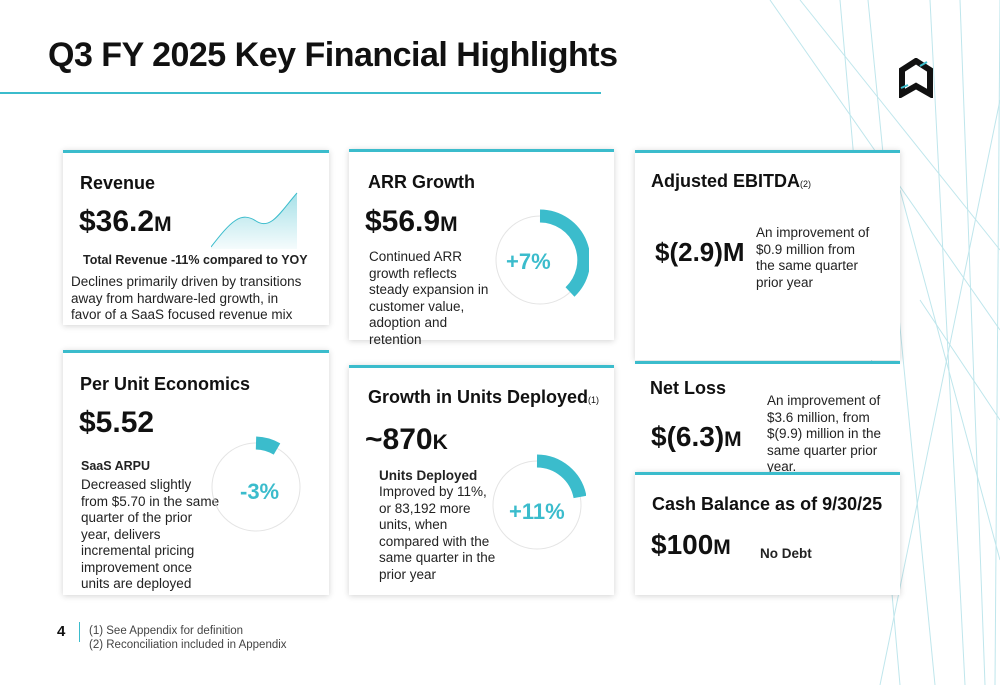 This screenshot has height=685, width=1000. Describe the element at coordinates (767, 504) in the screenshot. I see `cash-heading: Cash Balance as of 9/30/25` at that location.